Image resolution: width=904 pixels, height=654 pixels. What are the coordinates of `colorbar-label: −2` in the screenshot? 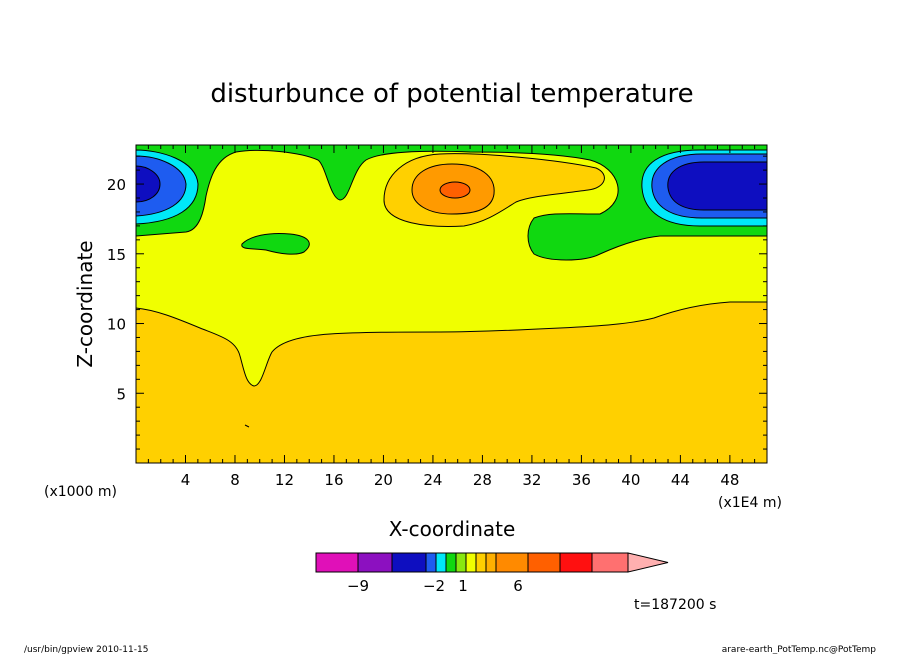 It's located at (434, 586).